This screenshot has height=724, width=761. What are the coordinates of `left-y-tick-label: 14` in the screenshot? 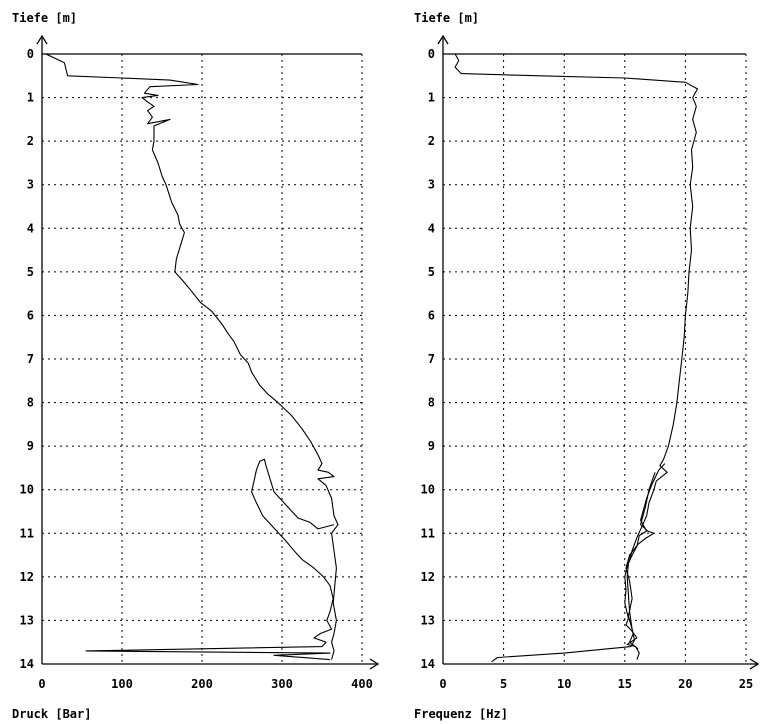 It's located at (27, 664).